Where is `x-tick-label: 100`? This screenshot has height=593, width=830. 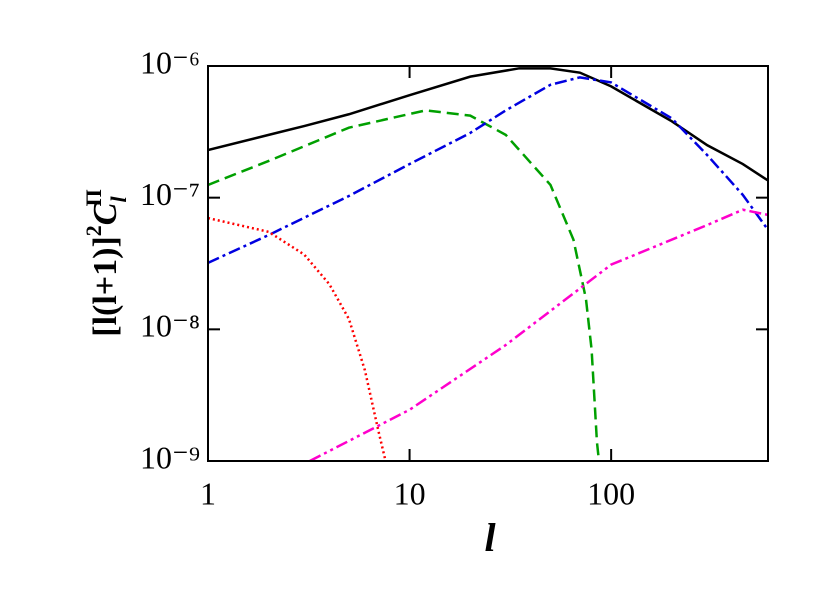
x-tick-label: 100 is located at coordinates (611, 493).